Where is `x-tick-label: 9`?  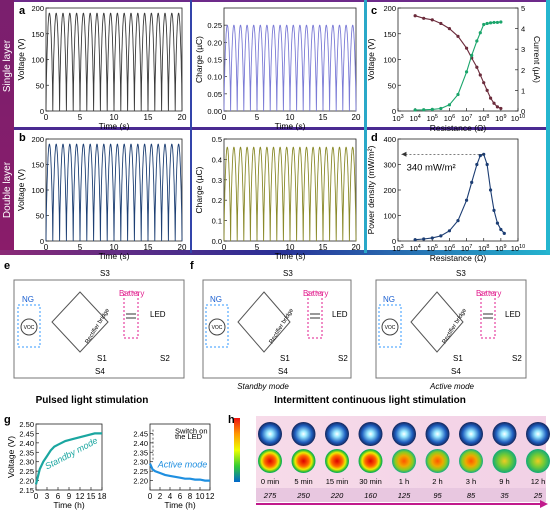
x-tick-label: 9 is located at coordinates (69, 496).